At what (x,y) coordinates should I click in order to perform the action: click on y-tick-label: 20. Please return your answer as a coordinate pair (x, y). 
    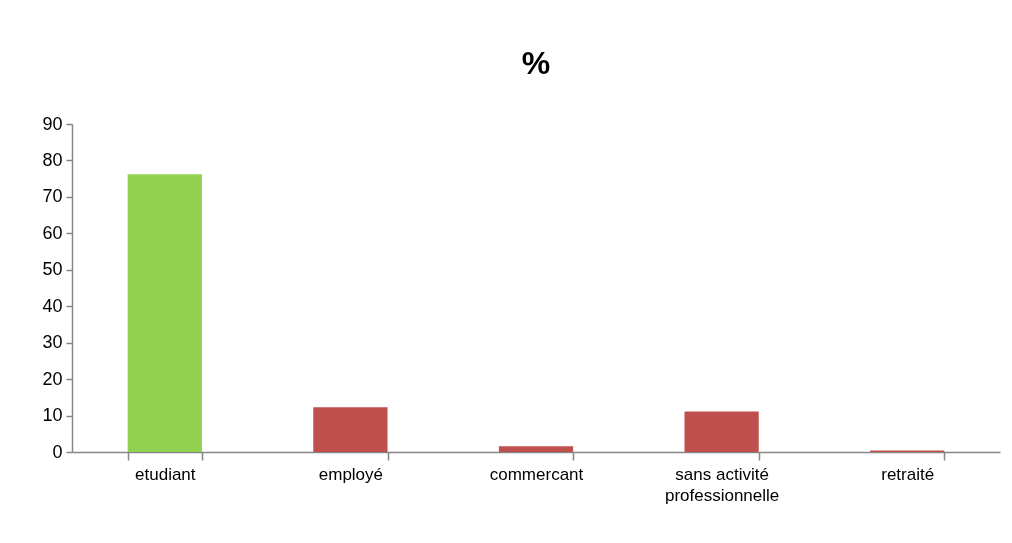
    Looking at the image, I should click on (52, 378).